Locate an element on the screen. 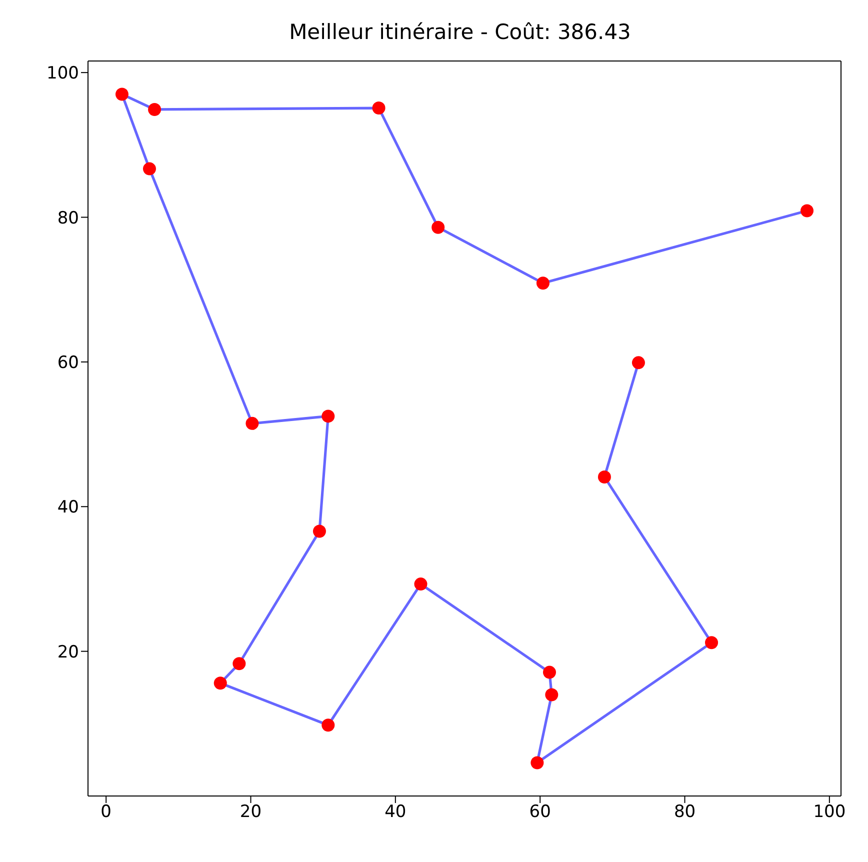 This screenshot has height=862, width=868. y-tick-label: 60 is located at coordinates (68, 362).